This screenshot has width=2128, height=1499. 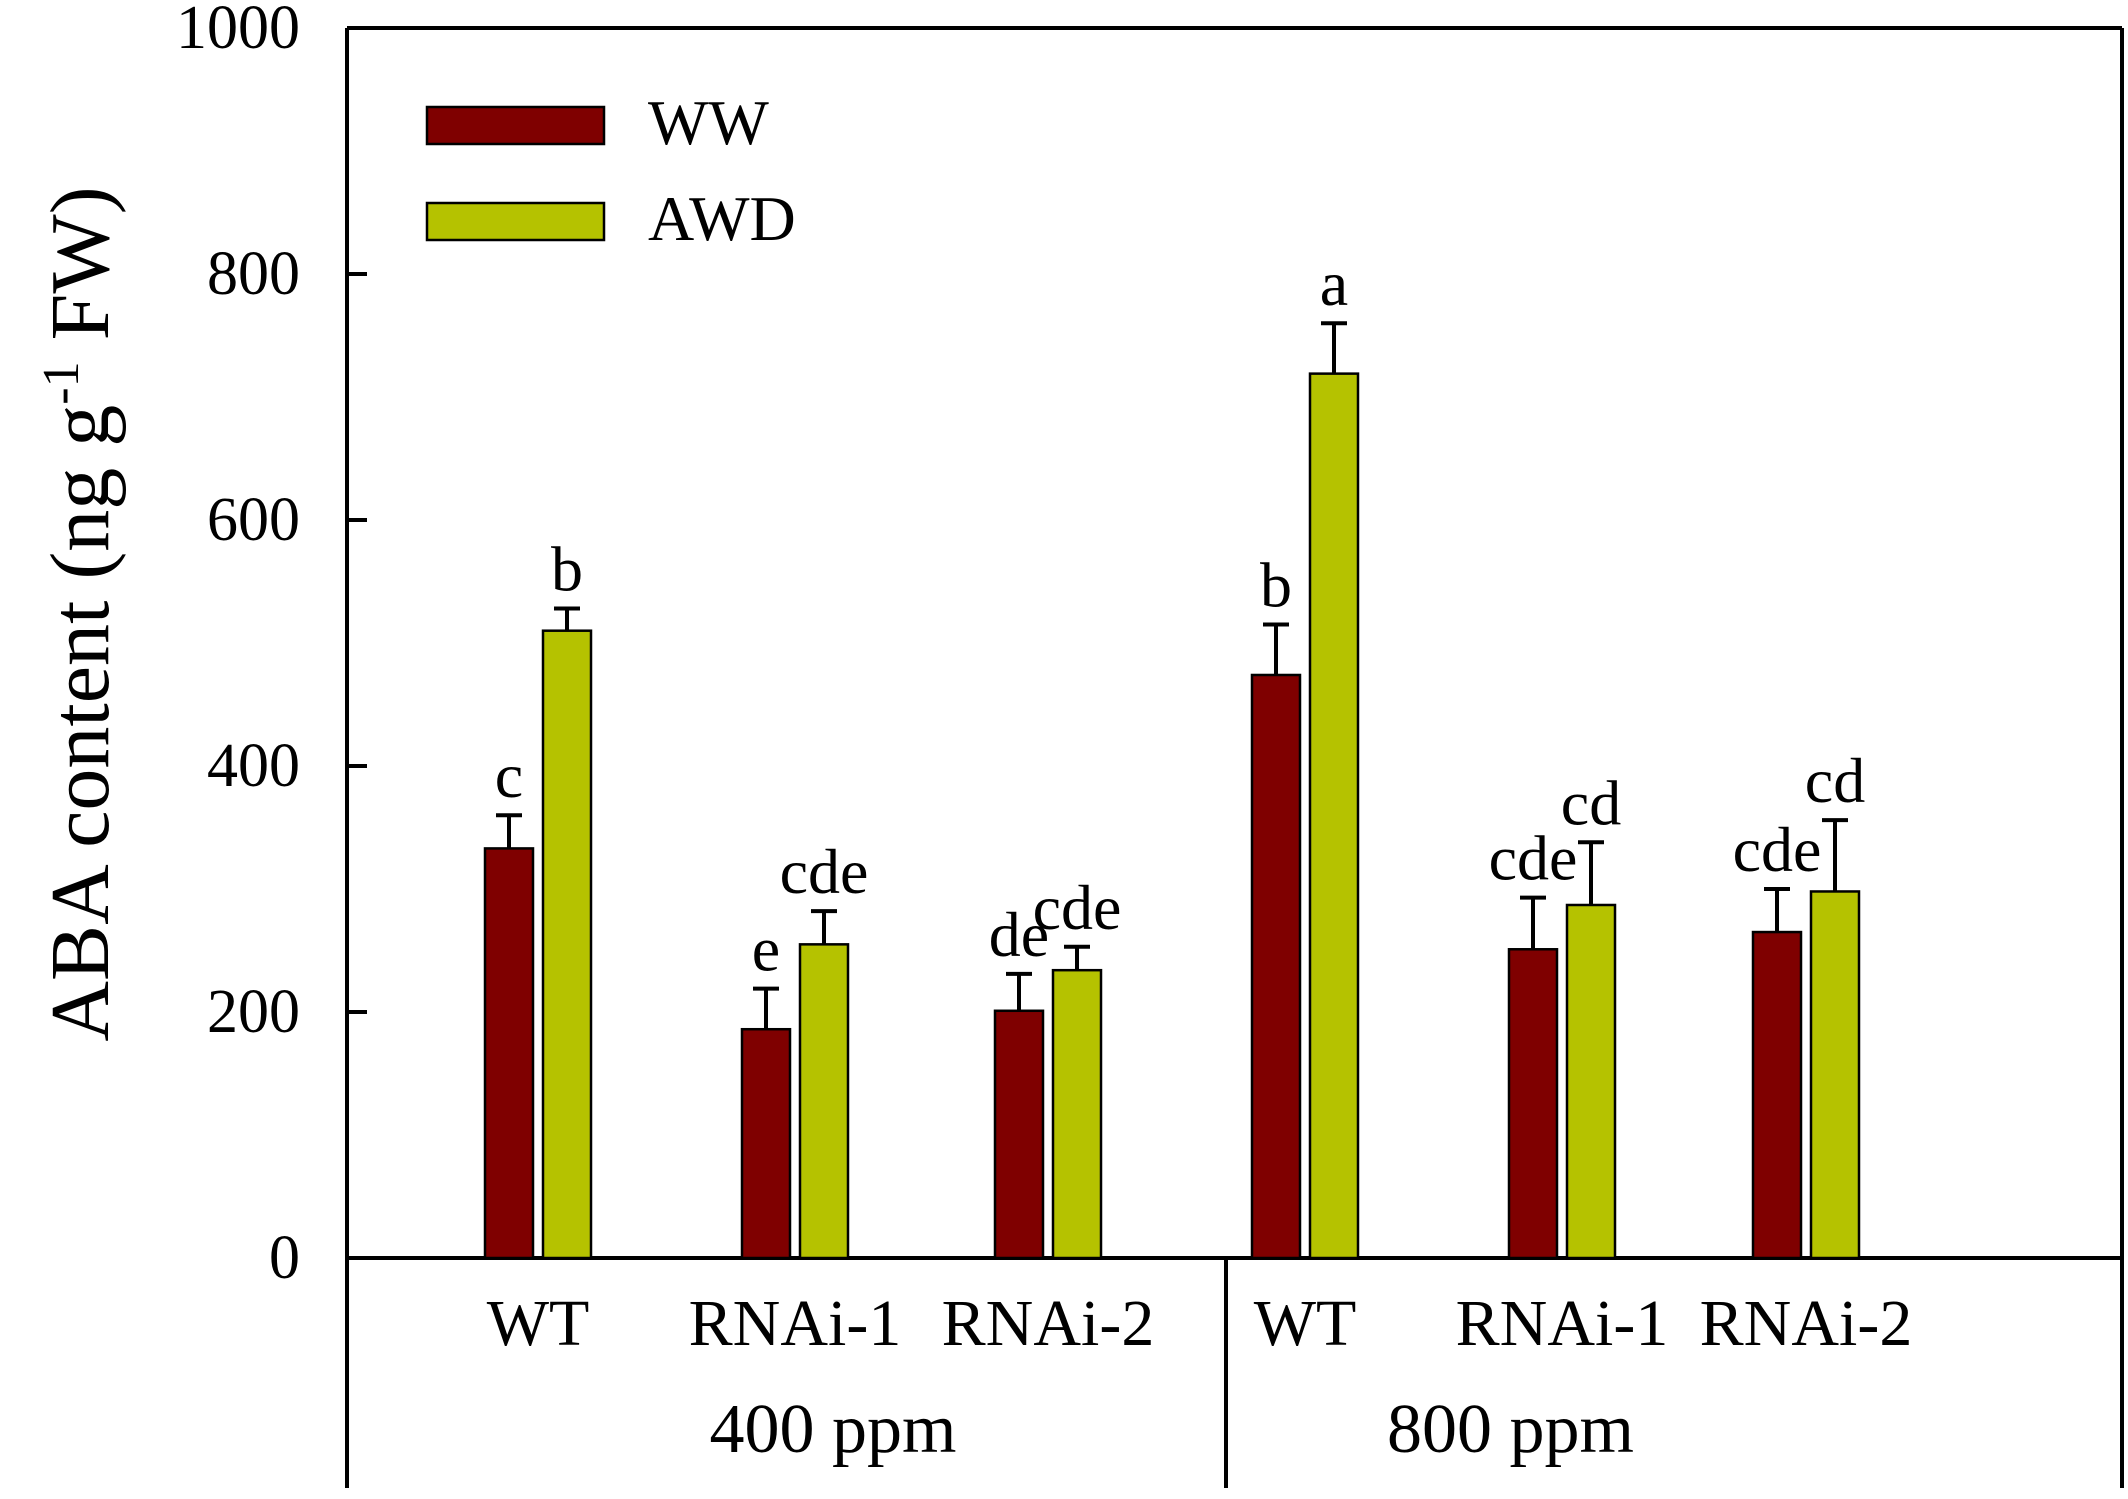 What do you see at coordinates (1019, 934) in the screenshot?
I see `significance-letter: de` at bounding box center [1019, 934].